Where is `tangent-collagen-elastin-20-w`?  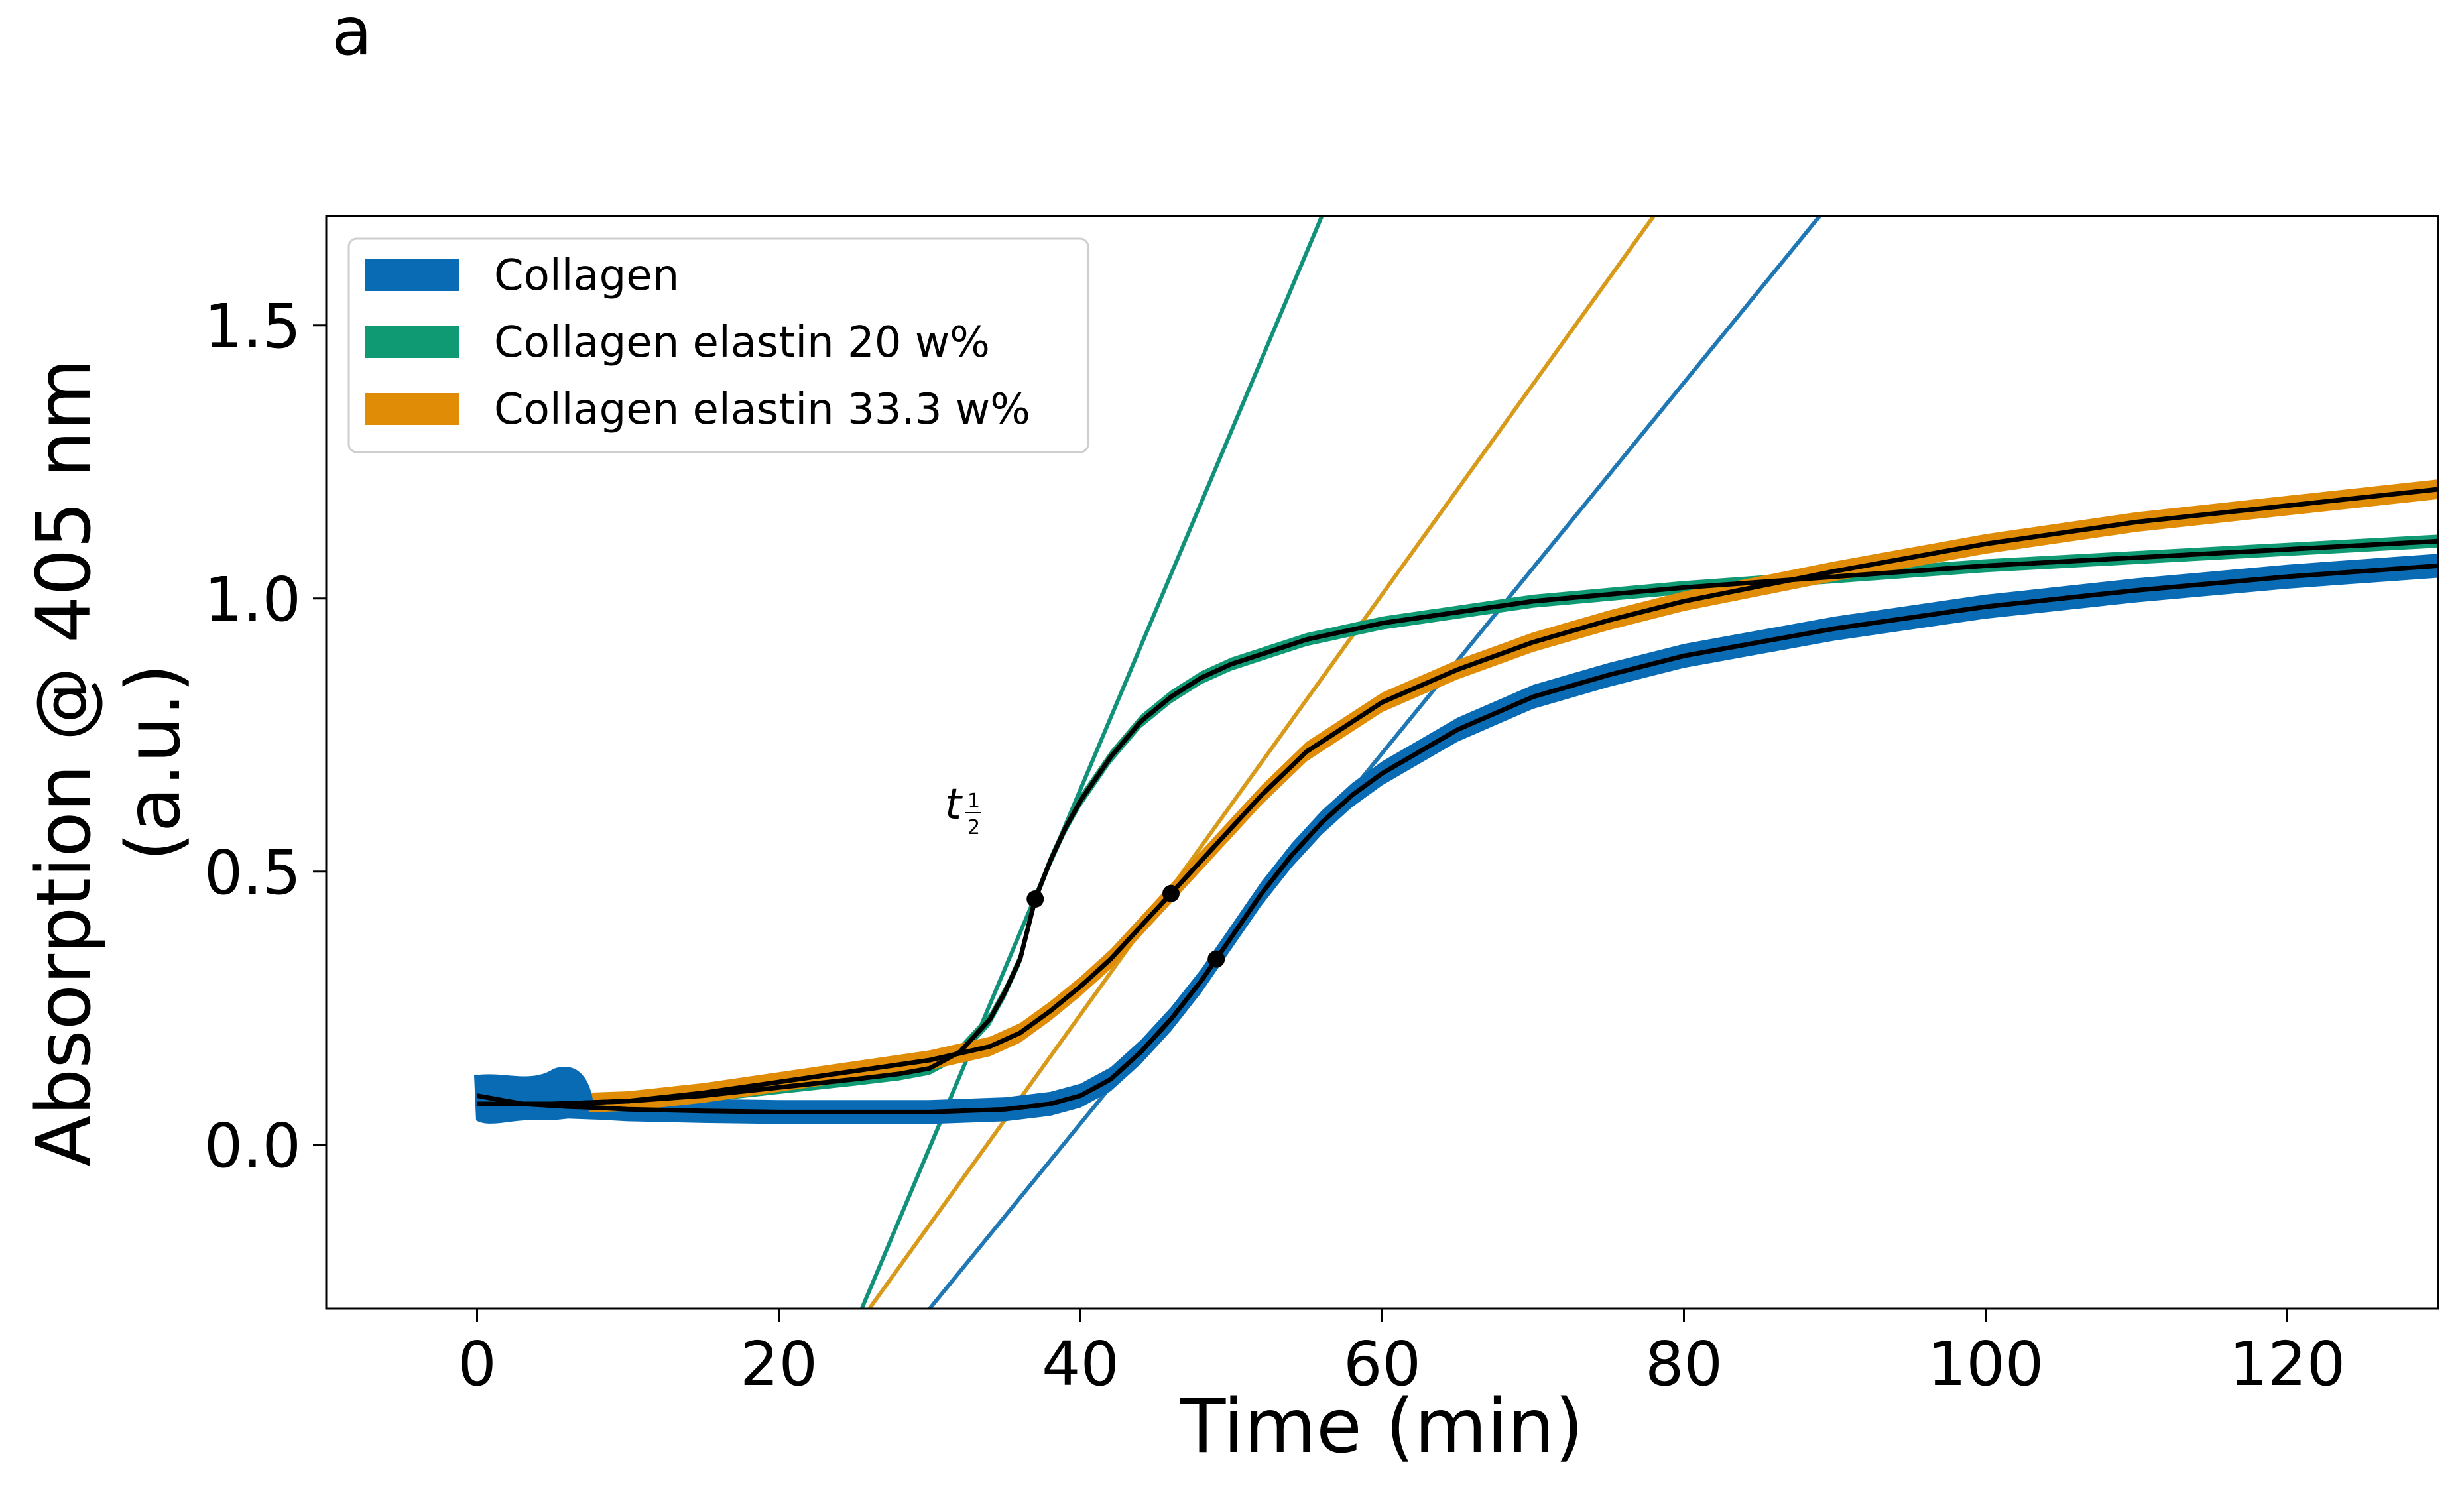
tangent-collagen-elastin-20-w is located at coordinates (1091, 762).